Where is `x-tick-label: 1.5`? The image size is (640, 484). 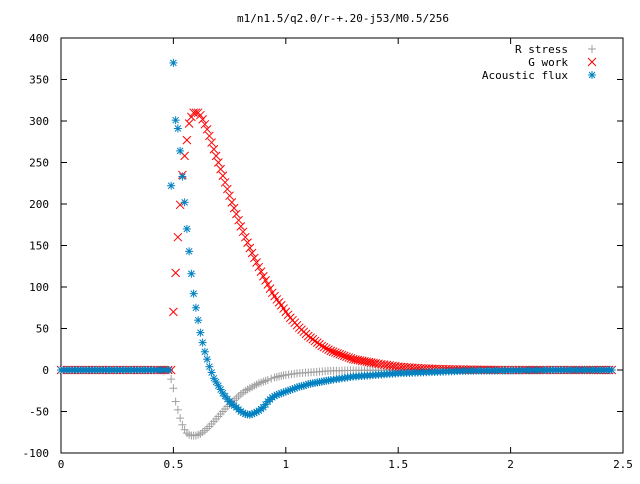 x-tick-label: 1.5 is located at coordinates (398, 464).